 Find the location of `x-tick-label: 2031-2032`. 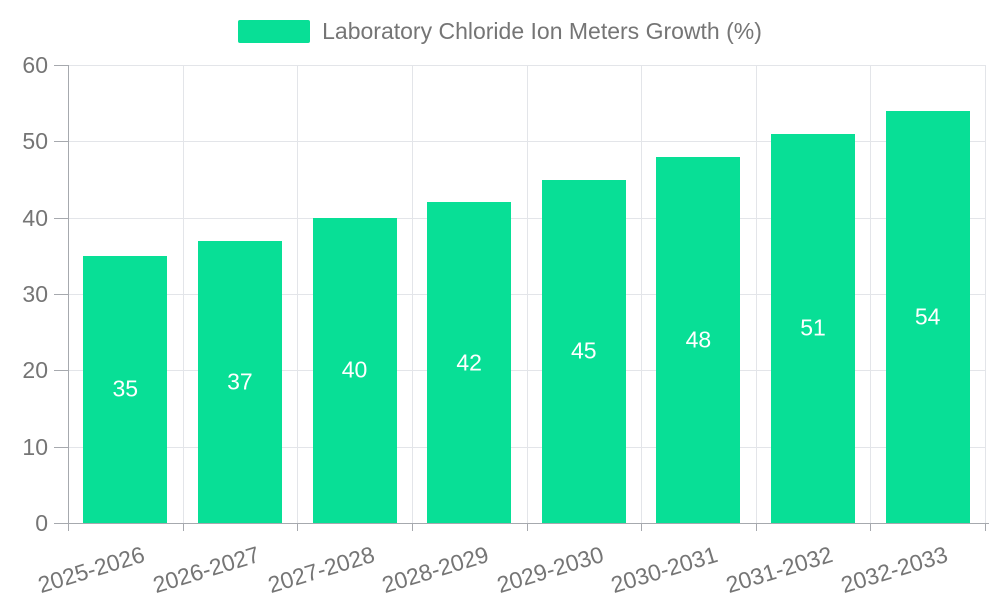

x-tick-label: 2031-2032 is located at coordinates (779, 570).